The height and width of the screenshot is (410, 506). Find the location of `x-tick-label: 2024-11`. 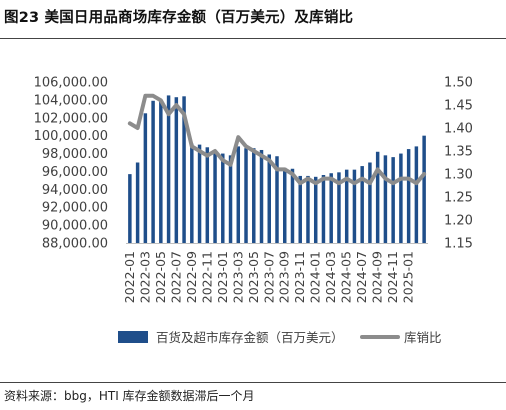

x-tick-label: 2024-11 is located at coordinates (392, 277).